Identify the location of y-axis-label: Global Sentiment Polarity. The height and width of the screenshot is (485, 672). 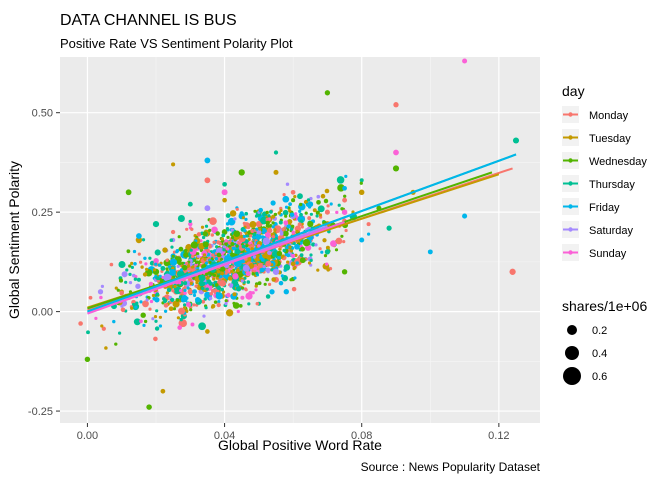
(14, 240).